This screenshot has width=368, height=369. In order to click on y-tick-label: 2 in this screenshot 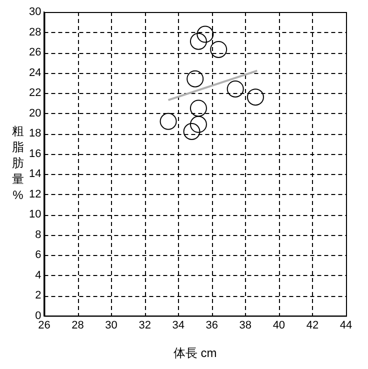, I will do `click(38, 296)`.